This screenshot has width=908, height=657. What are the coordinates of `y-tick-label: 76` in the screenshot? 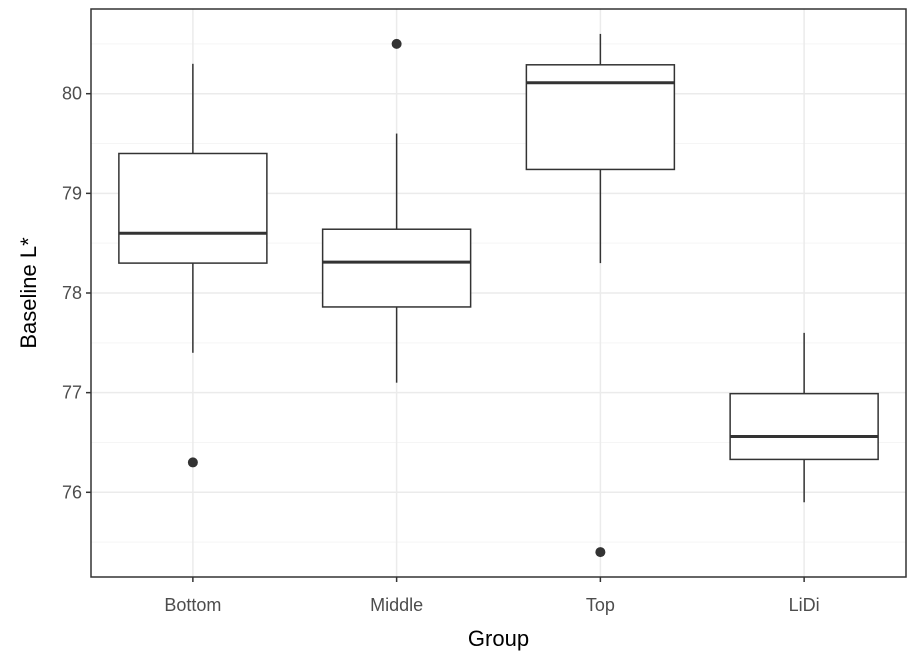 It's located at (72, 492).